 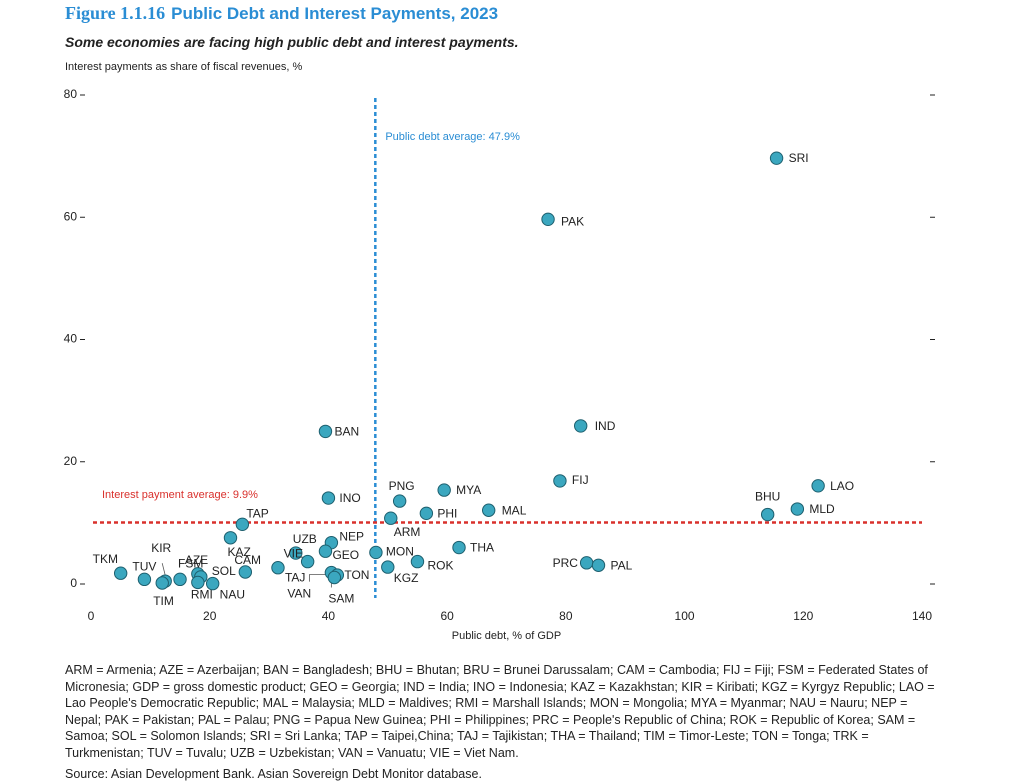 I want to click on point-mon, so click(x=376, y=552).